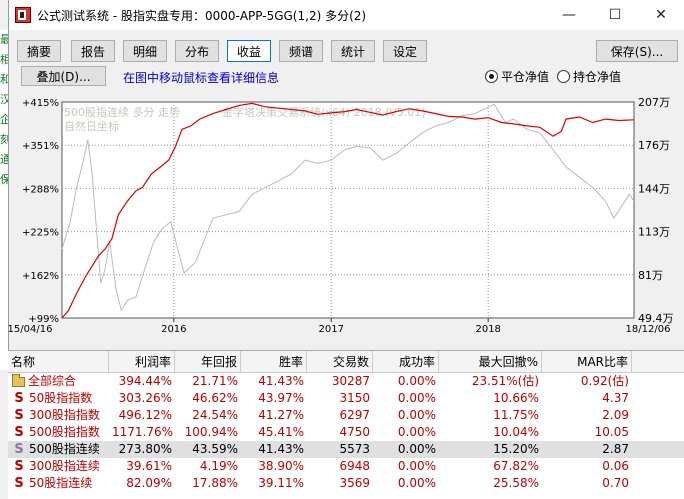  What do you see at coordinates (58, 432) in the screenshot?
I see `row-name-cell: S 500股指指数` at bounding box center [58, 432].